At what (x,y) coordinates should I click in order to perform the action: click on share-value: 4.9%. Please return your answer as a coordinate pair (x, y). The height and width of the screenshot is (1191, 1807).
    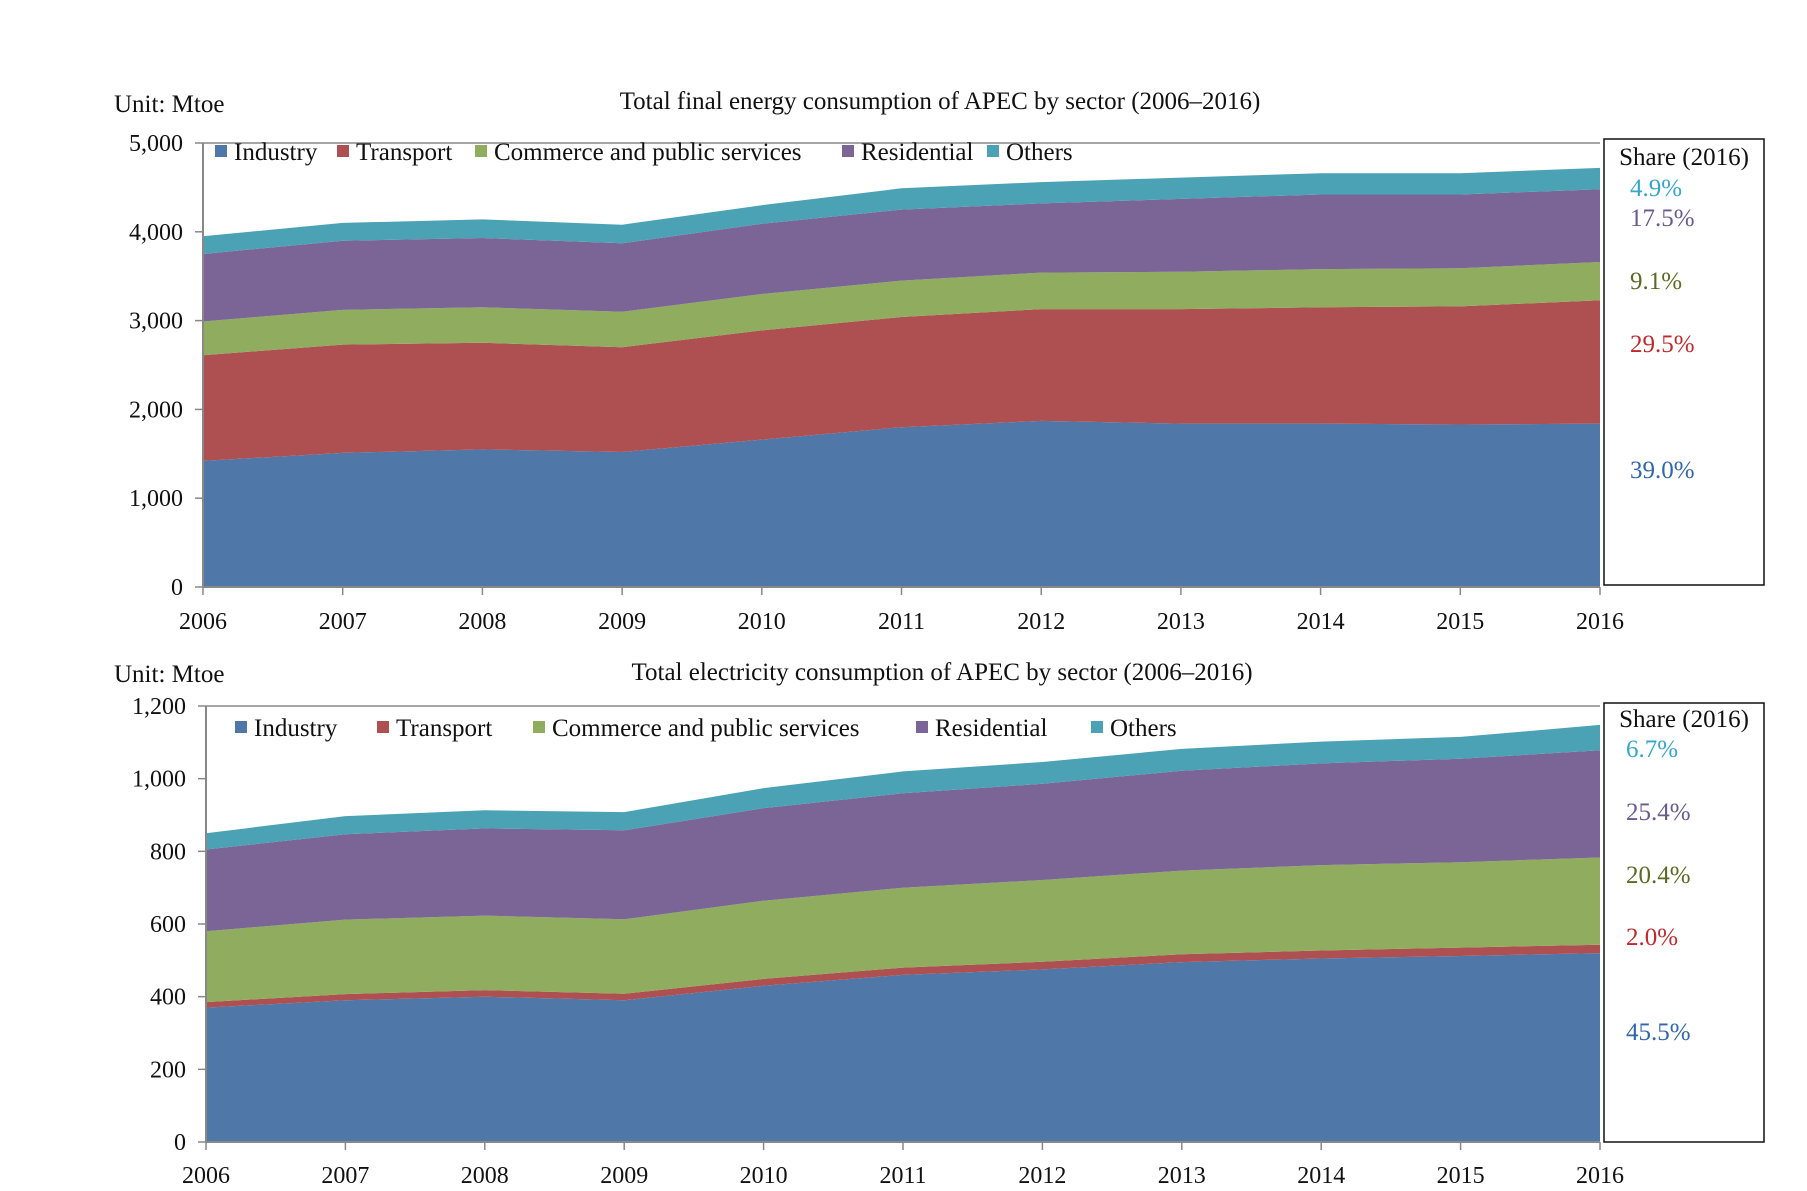
    Looking at the image, I should click on (1656, 188).